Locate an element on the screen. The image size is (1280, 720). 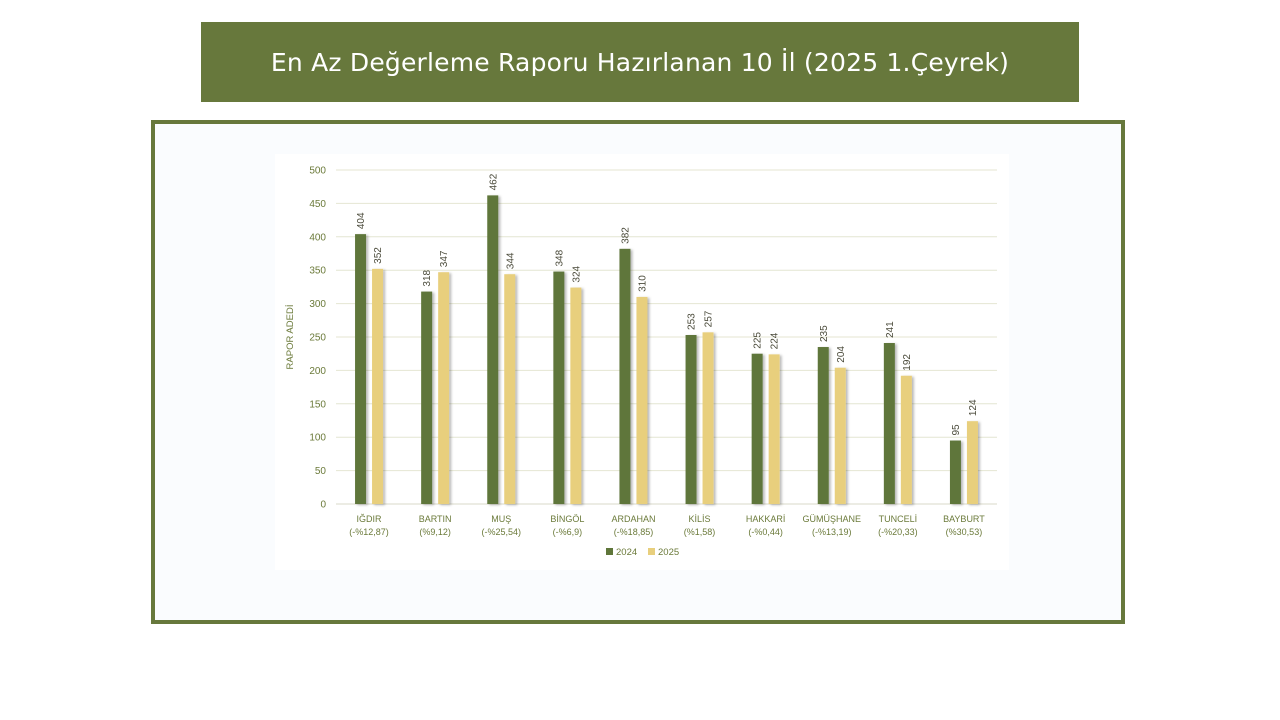
x-tick-label: HAKKARİ is located at coordinates (766, 519).